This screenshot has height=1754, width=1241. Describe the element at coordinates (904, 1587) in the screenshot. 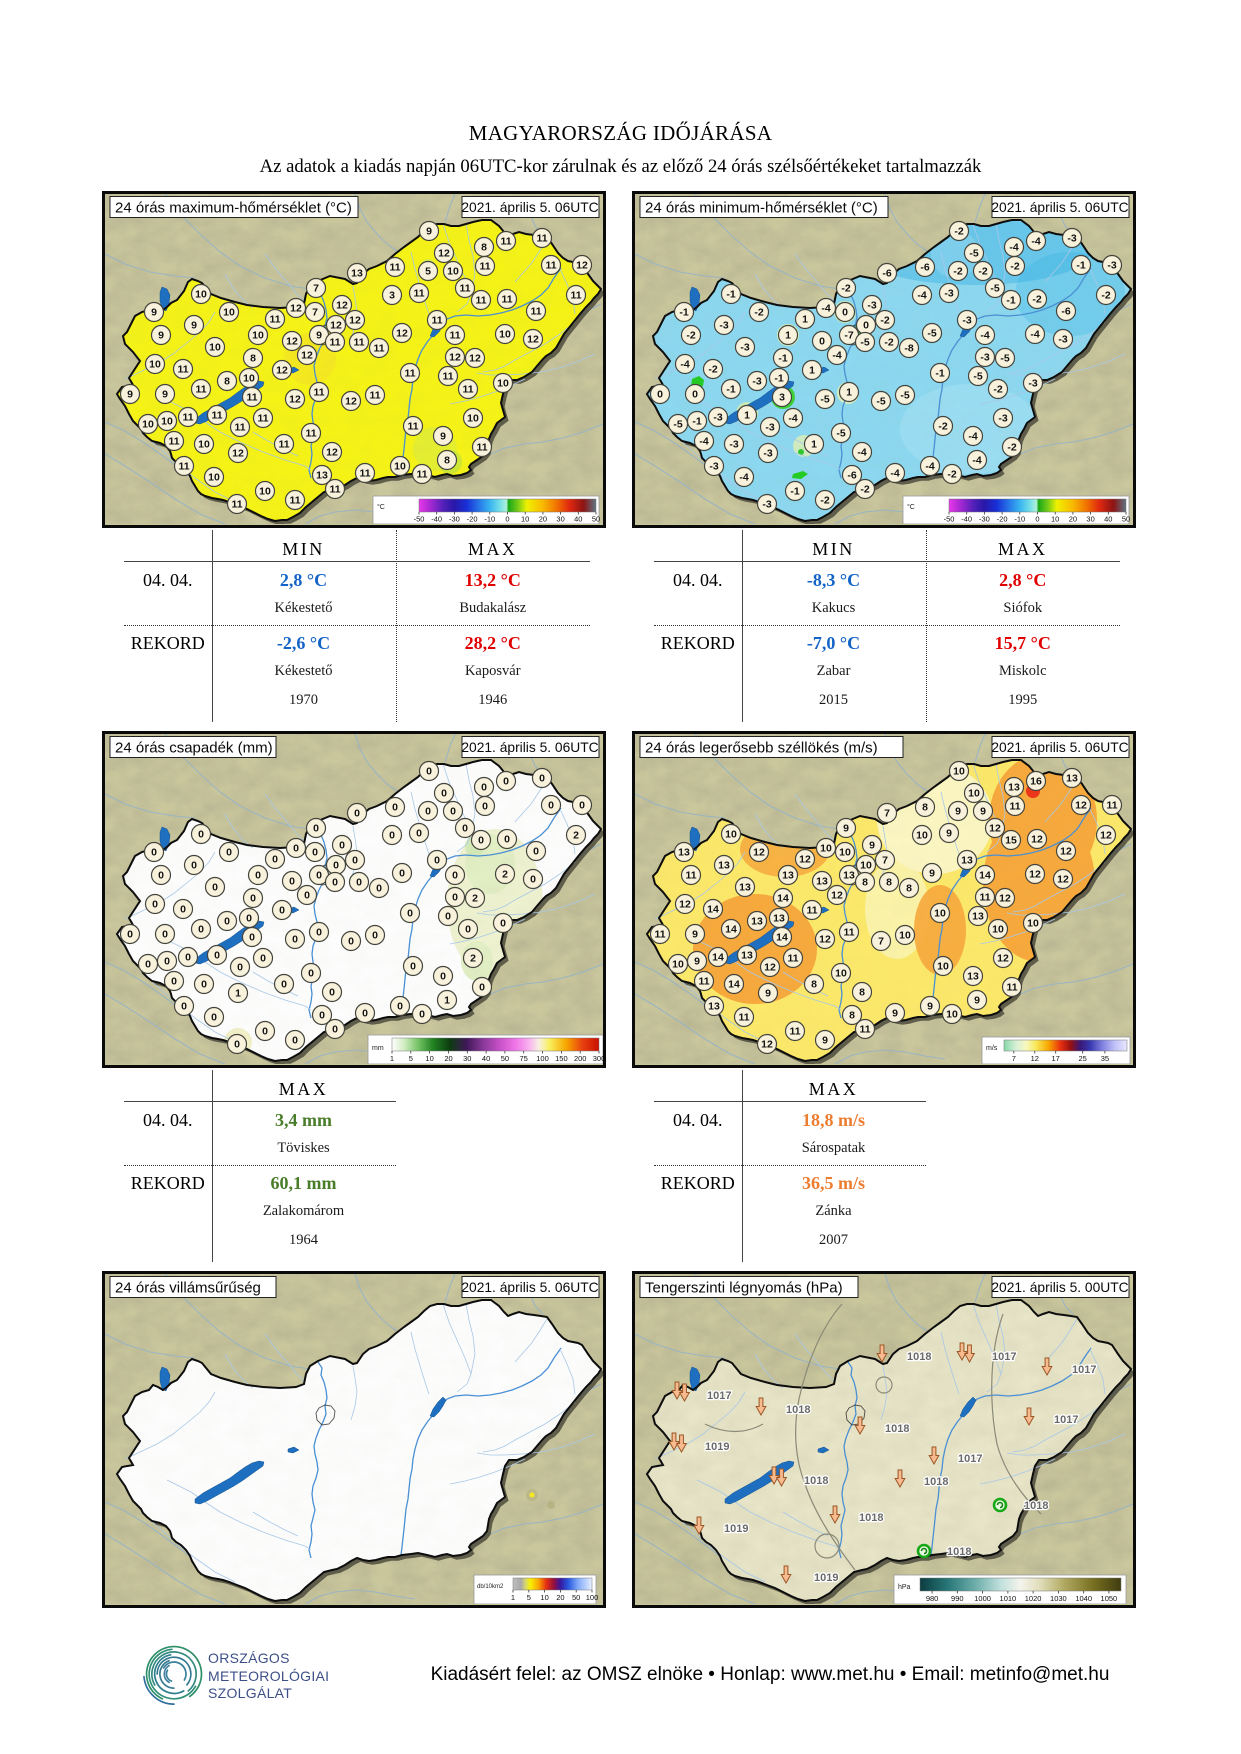

I see `svg-text: hPa` at that location.